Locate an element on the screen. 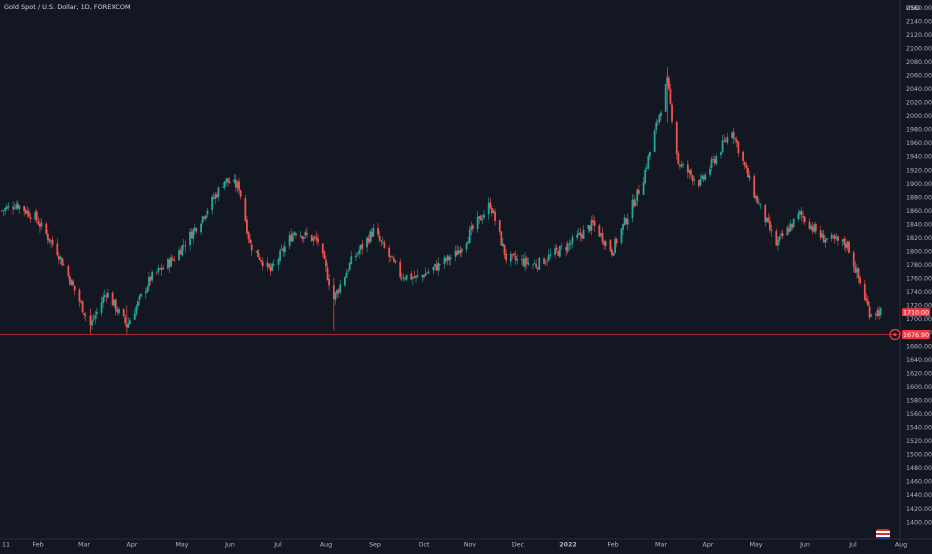 The height and width of the screenshot is (554, 932). price-tick-label: 1840.00 is located at coordinates (919, 224).